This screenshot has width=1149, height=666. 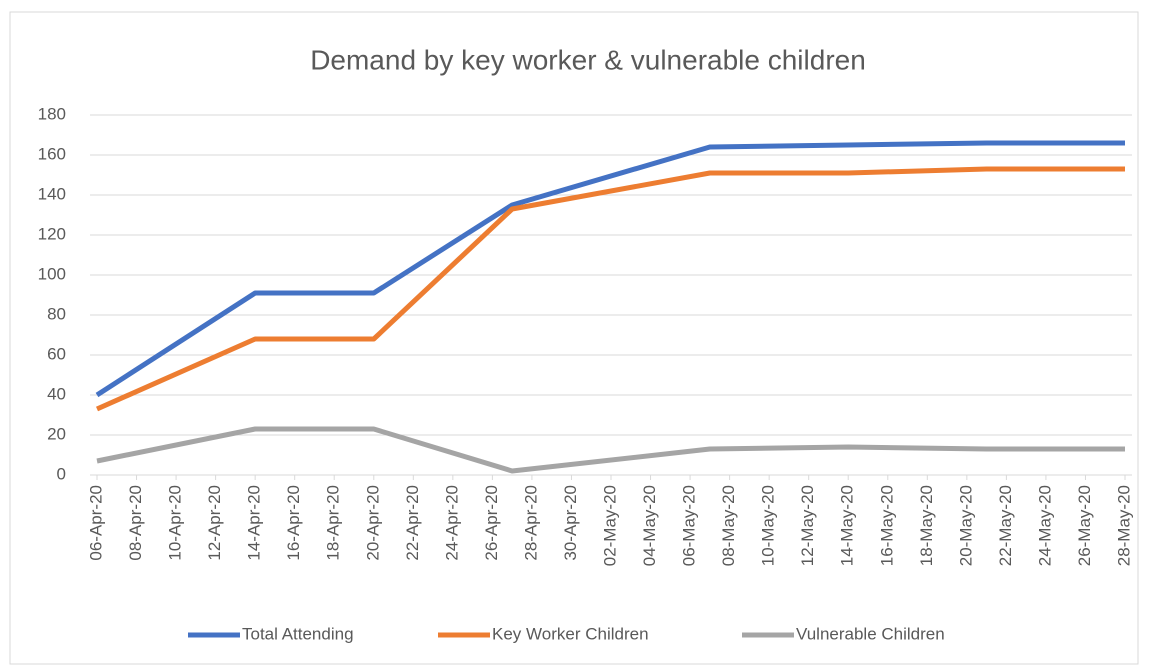 I want to click on x-tick-label: 26-Apr-20, so click(x=491, y=523).